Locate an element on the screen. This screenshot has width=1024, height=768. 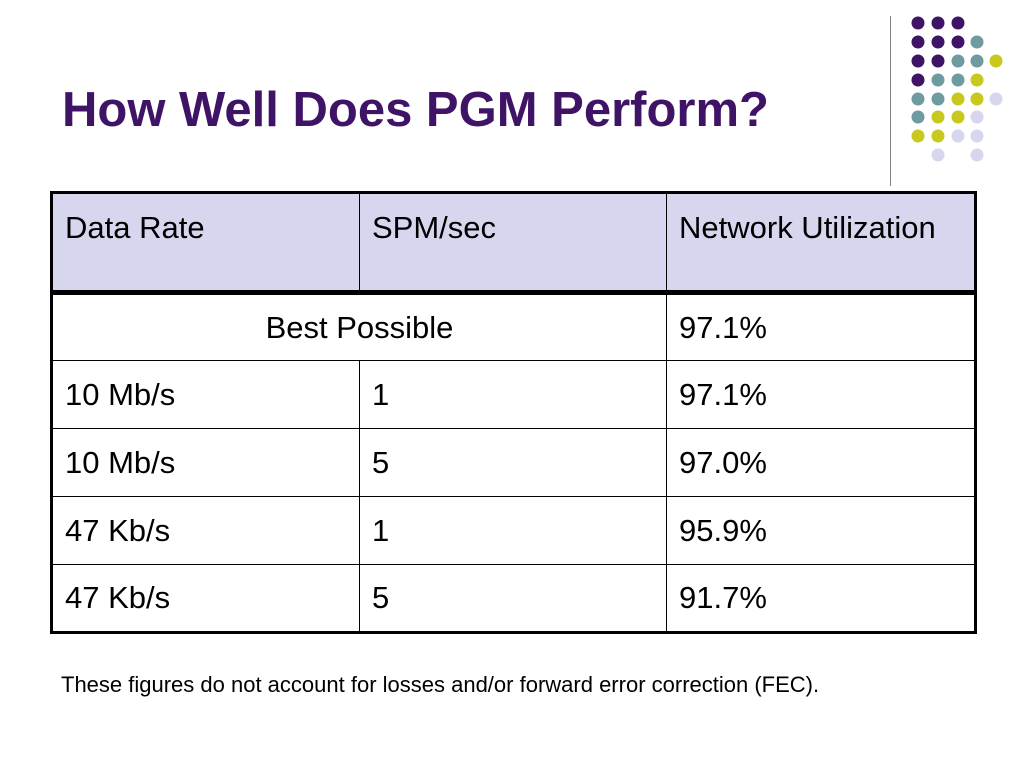
utilization-cell: 91.7% is located at coordinates (821, 599).